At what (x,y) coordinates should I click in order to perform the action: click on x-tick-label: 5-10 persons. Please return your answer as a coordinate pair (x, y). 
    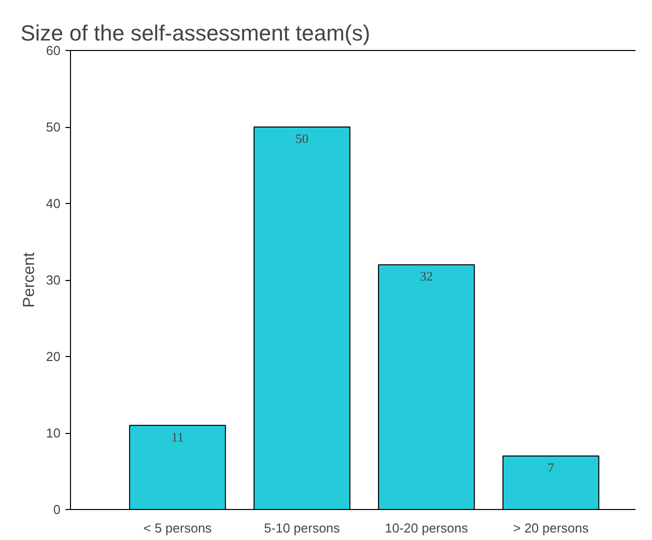
    Looking at the image, I should click on (302, 528).